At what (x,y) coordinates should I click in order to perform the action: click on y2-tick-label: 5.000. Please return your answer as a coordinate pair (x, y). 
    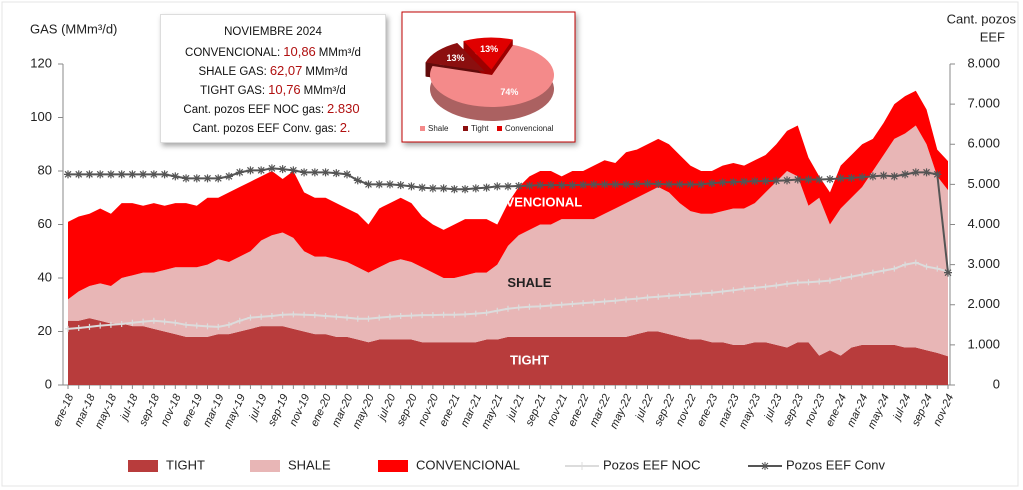
    Looking at the image, I should click on (983, 183).